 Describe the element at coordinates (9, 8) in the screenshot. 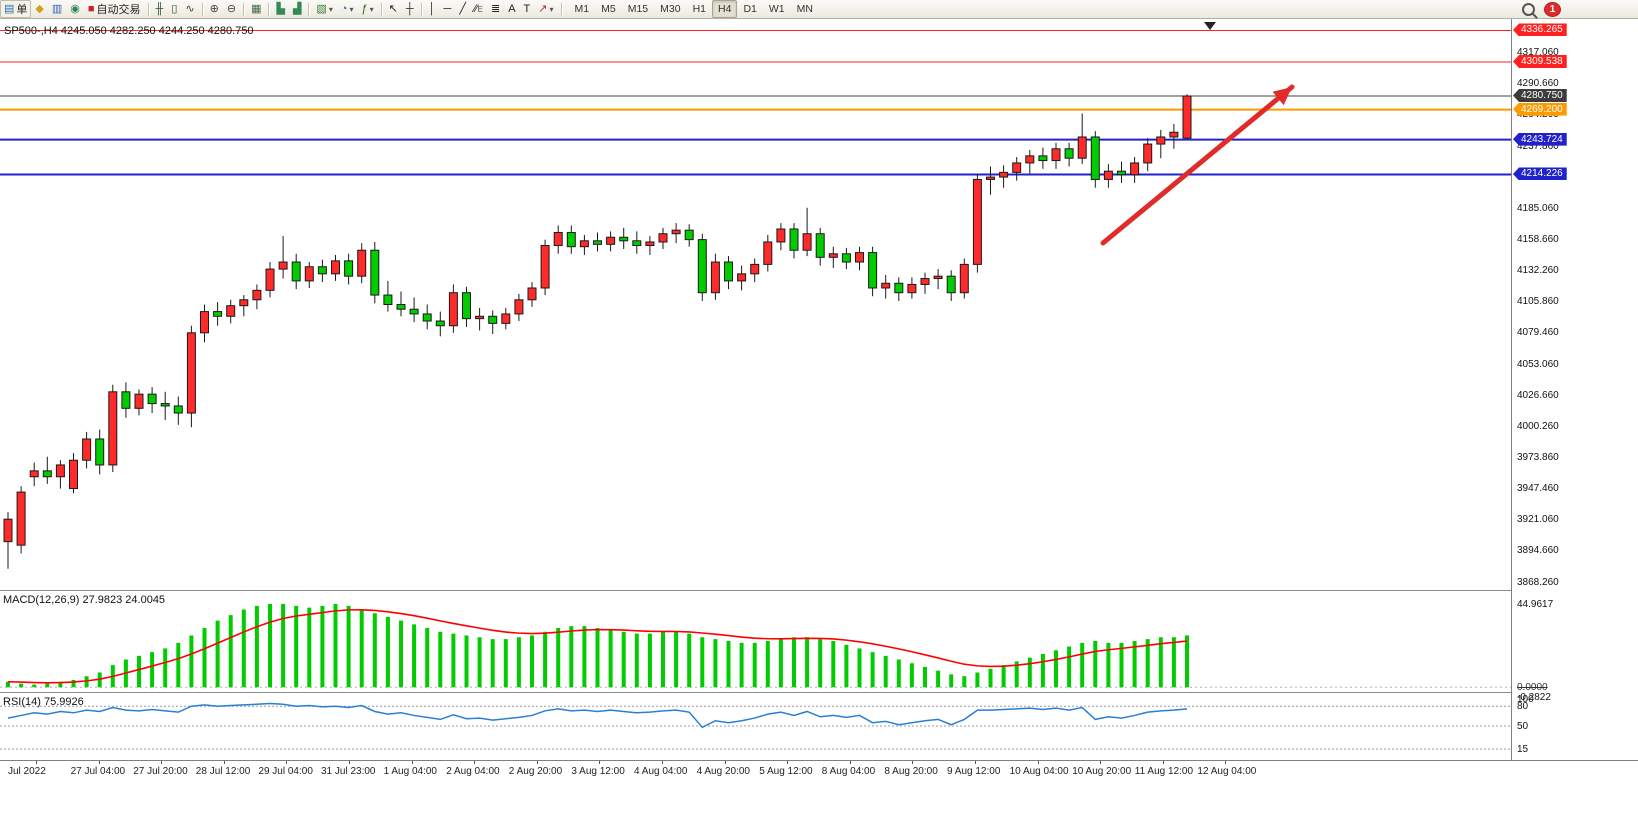

I see `new-order-icon: ▤` at that location.